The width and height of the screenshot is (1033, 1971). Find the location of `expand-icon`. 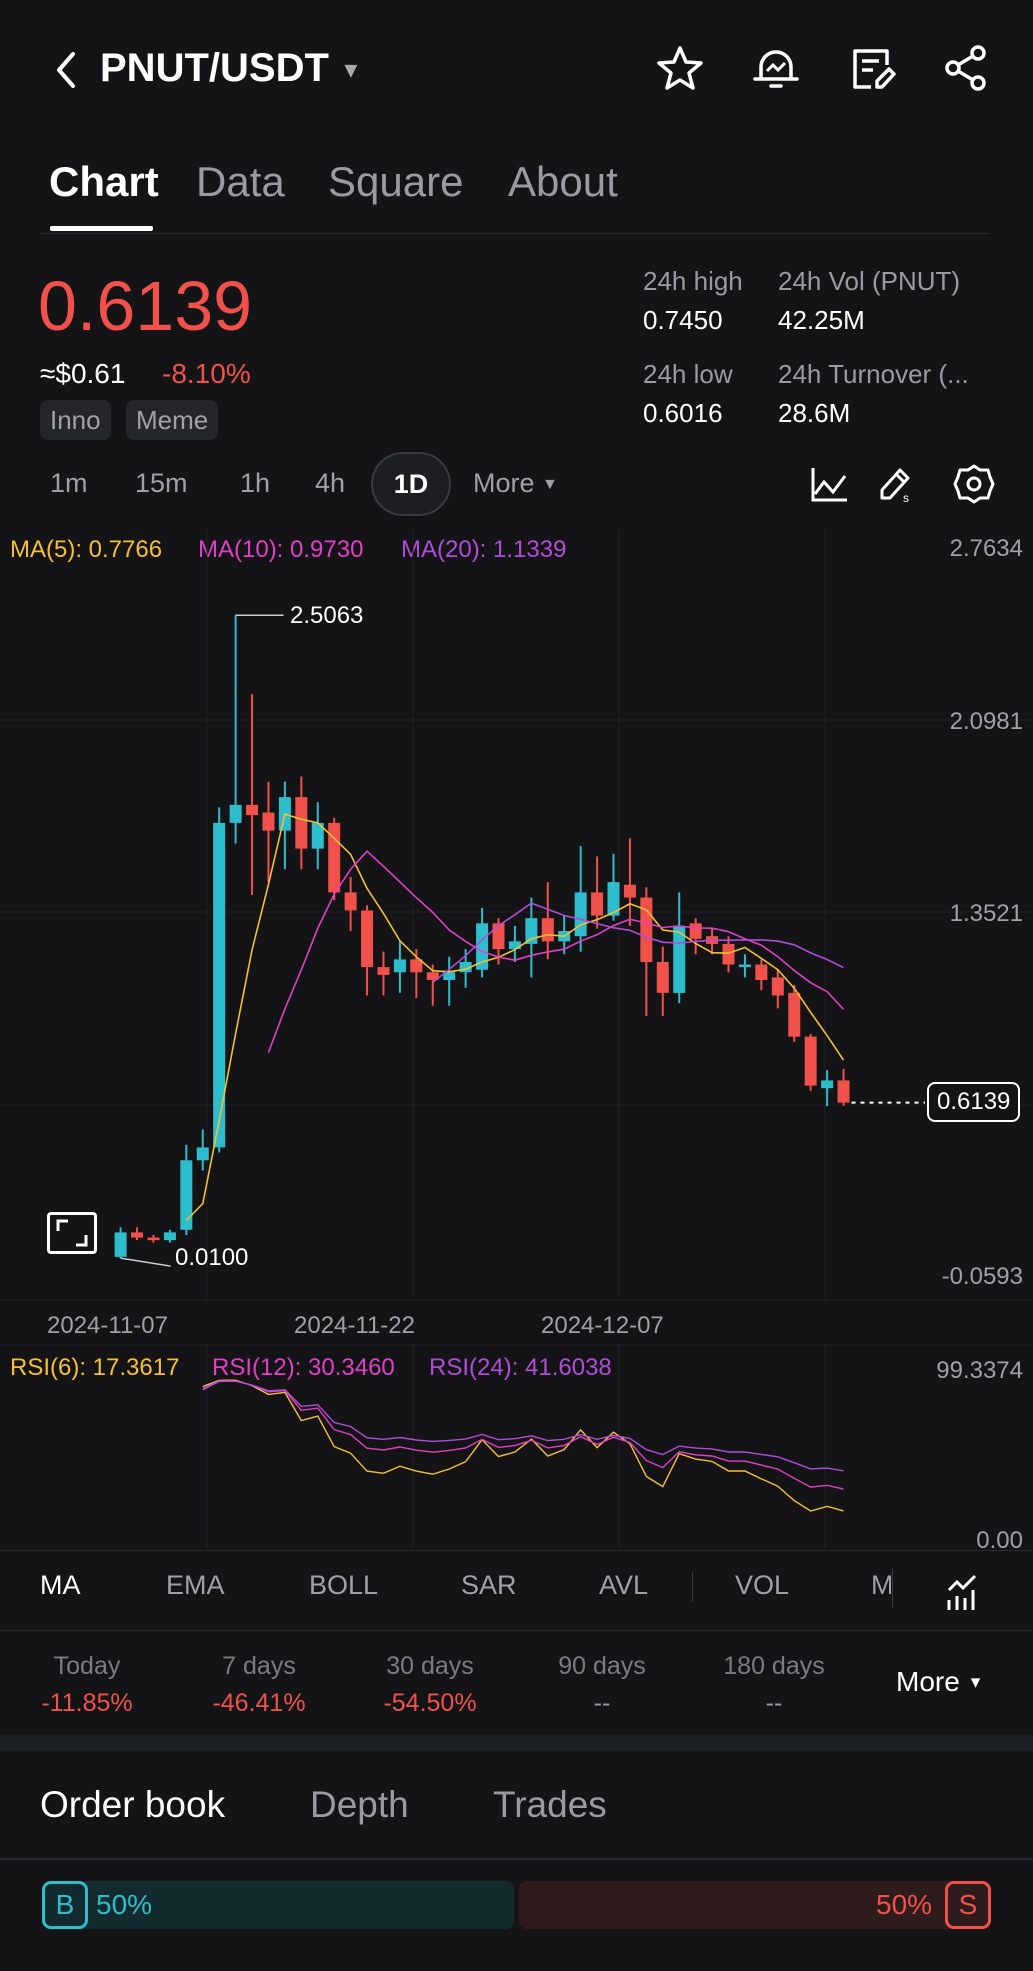

expand-icon is located at coordinates (72, 1233).